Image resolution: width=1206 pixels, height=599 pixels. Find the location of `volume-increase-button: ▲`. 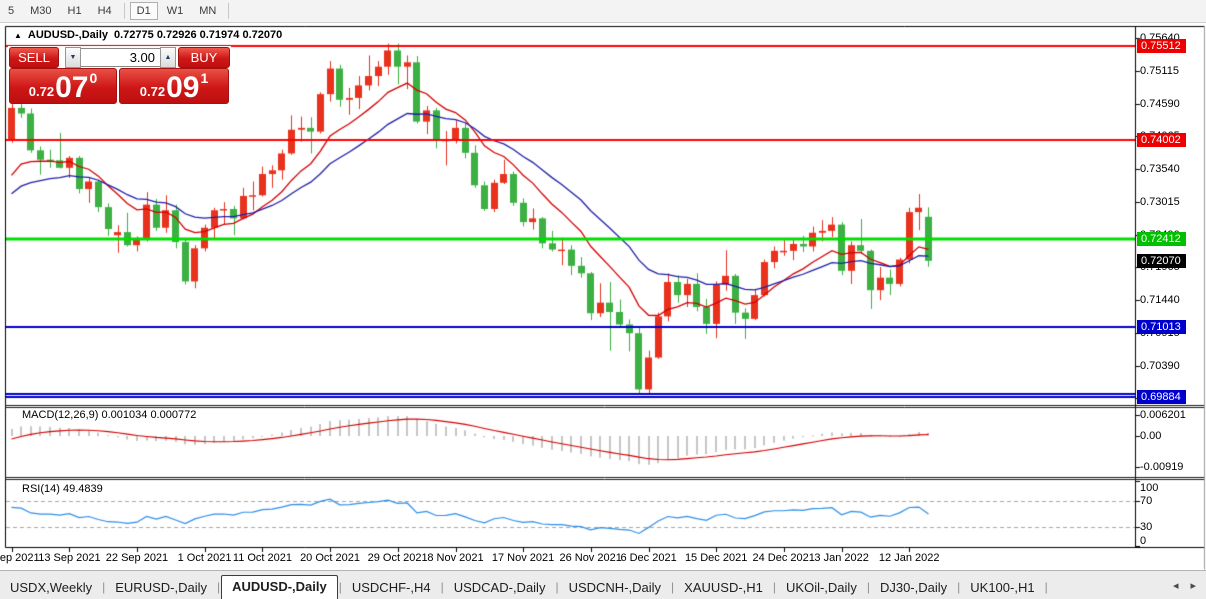

volume-increase-button: ▲ is located at coordinates (168, 57).